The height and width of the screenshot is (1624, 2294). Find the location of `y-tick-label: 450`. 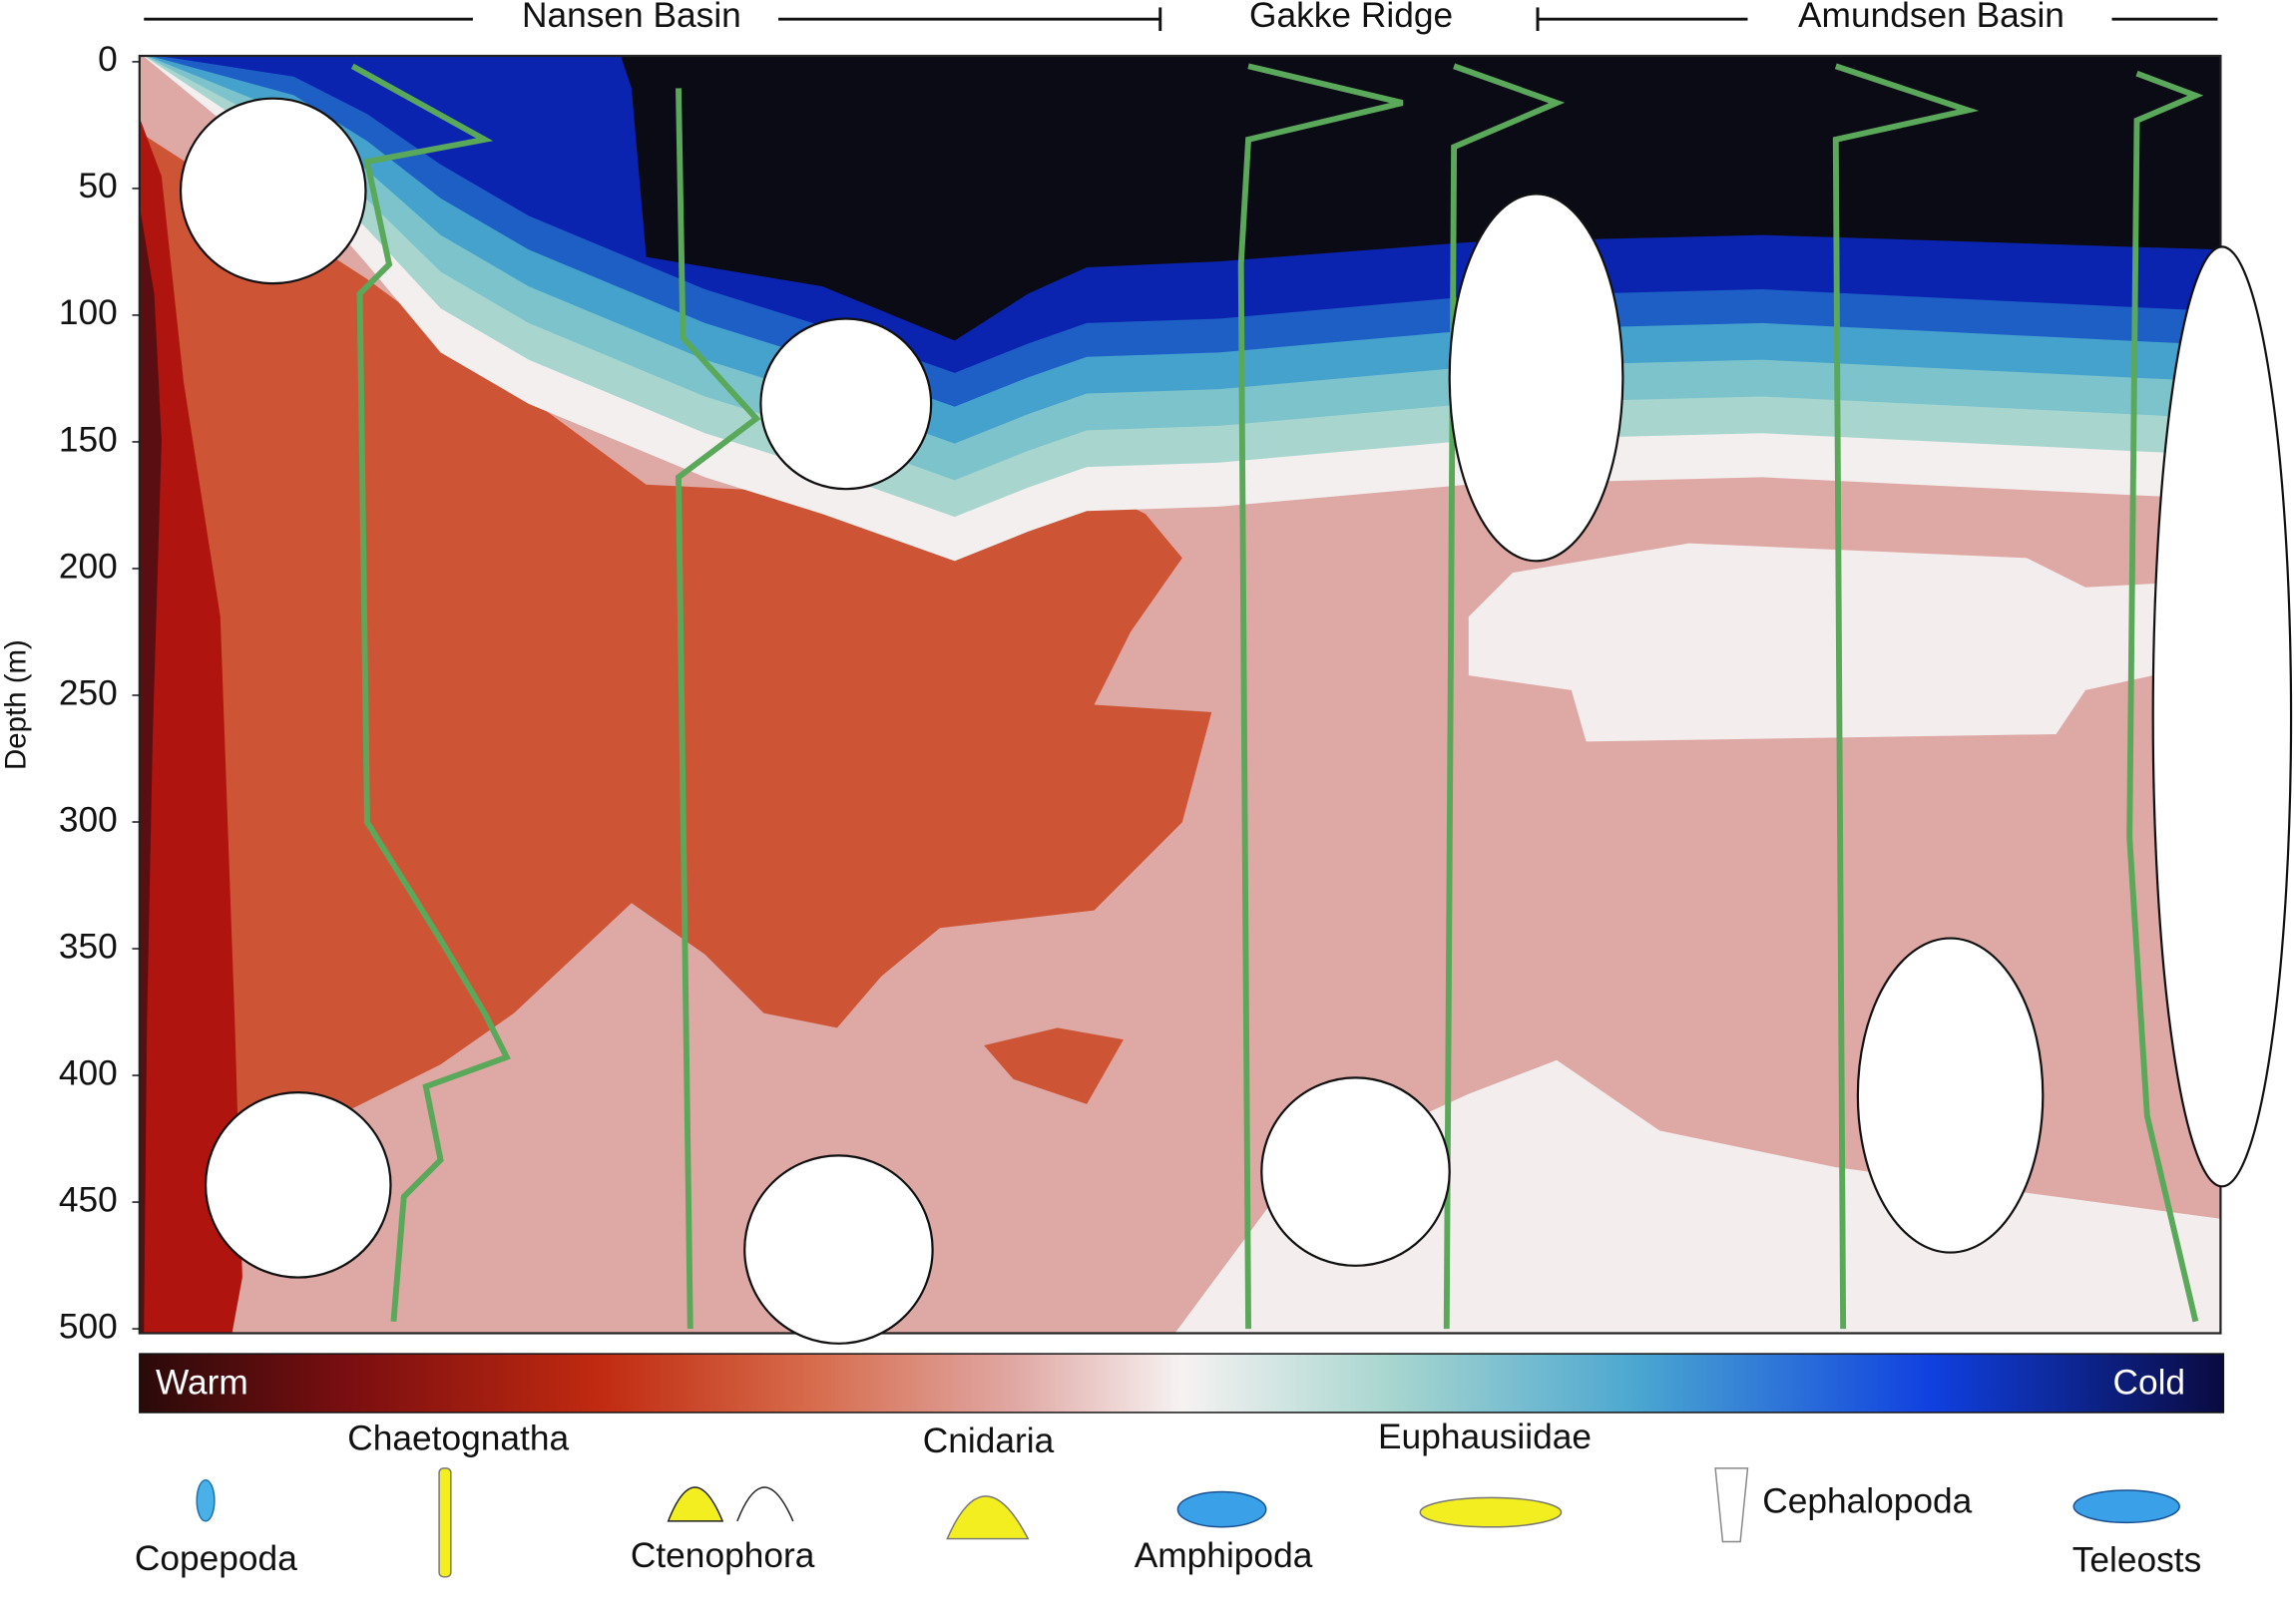

y-tick-label: 450 is located at coordinates (89, 1199).